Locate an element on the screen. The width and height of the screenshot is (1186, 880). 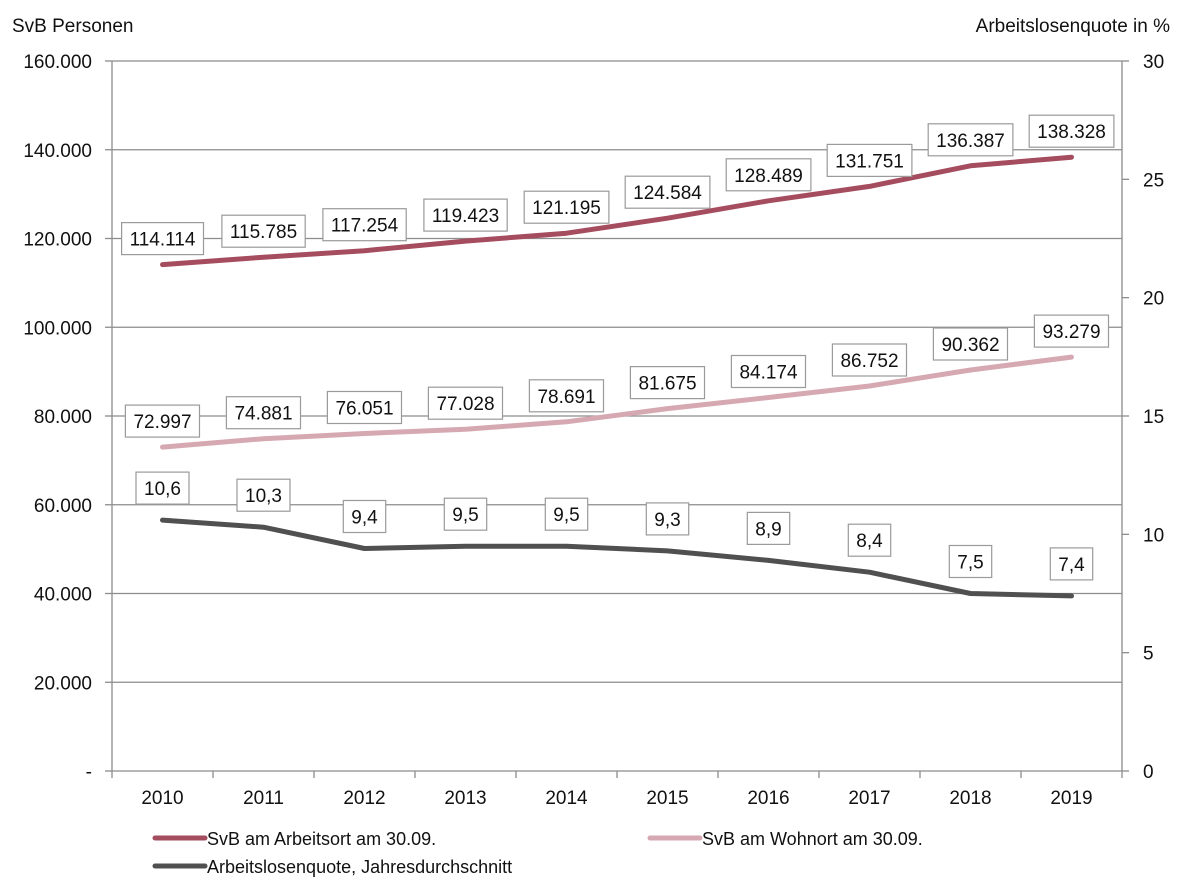
data-label: 10,3 is located at coordinates (263, 495).